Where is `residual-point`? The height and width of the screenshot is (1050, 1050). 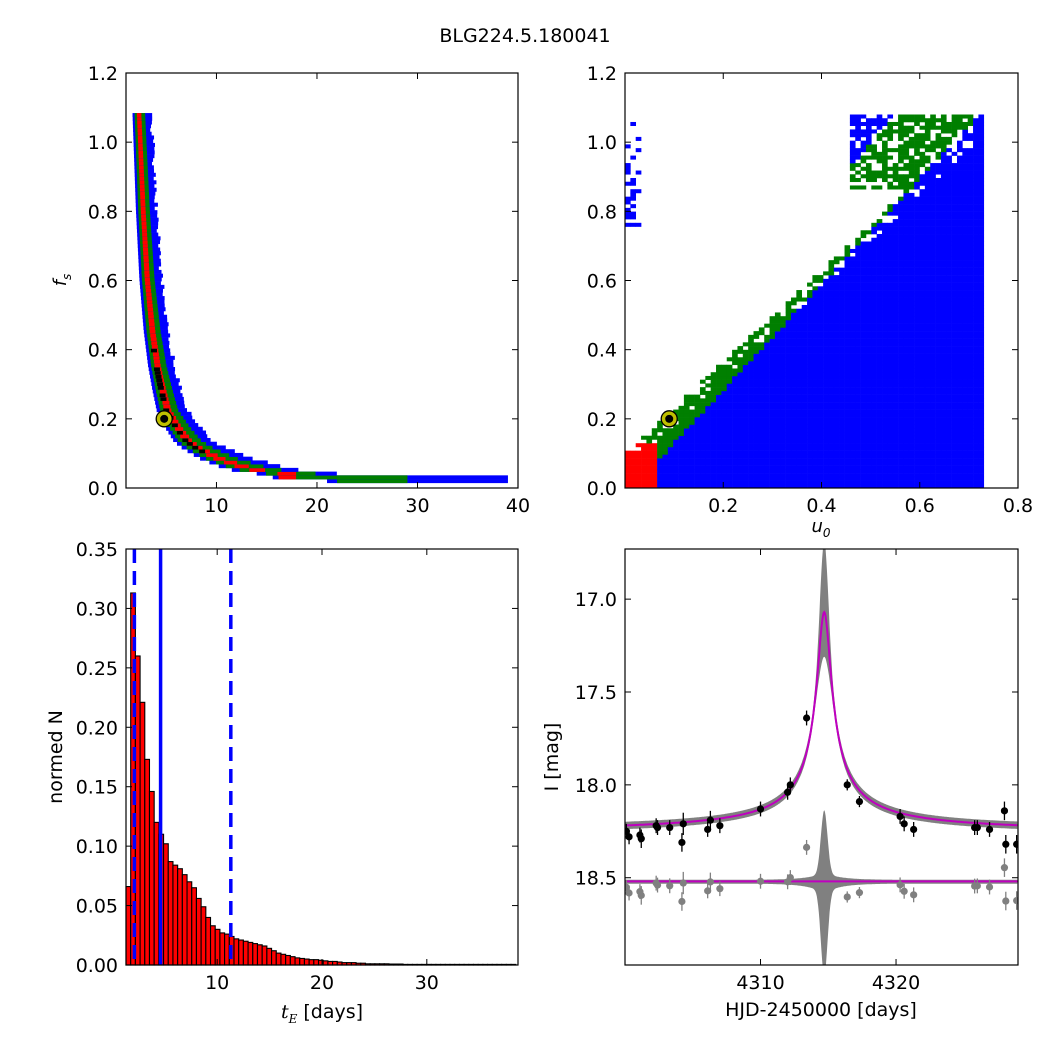 residual-point is located at coordinates (914, 895).